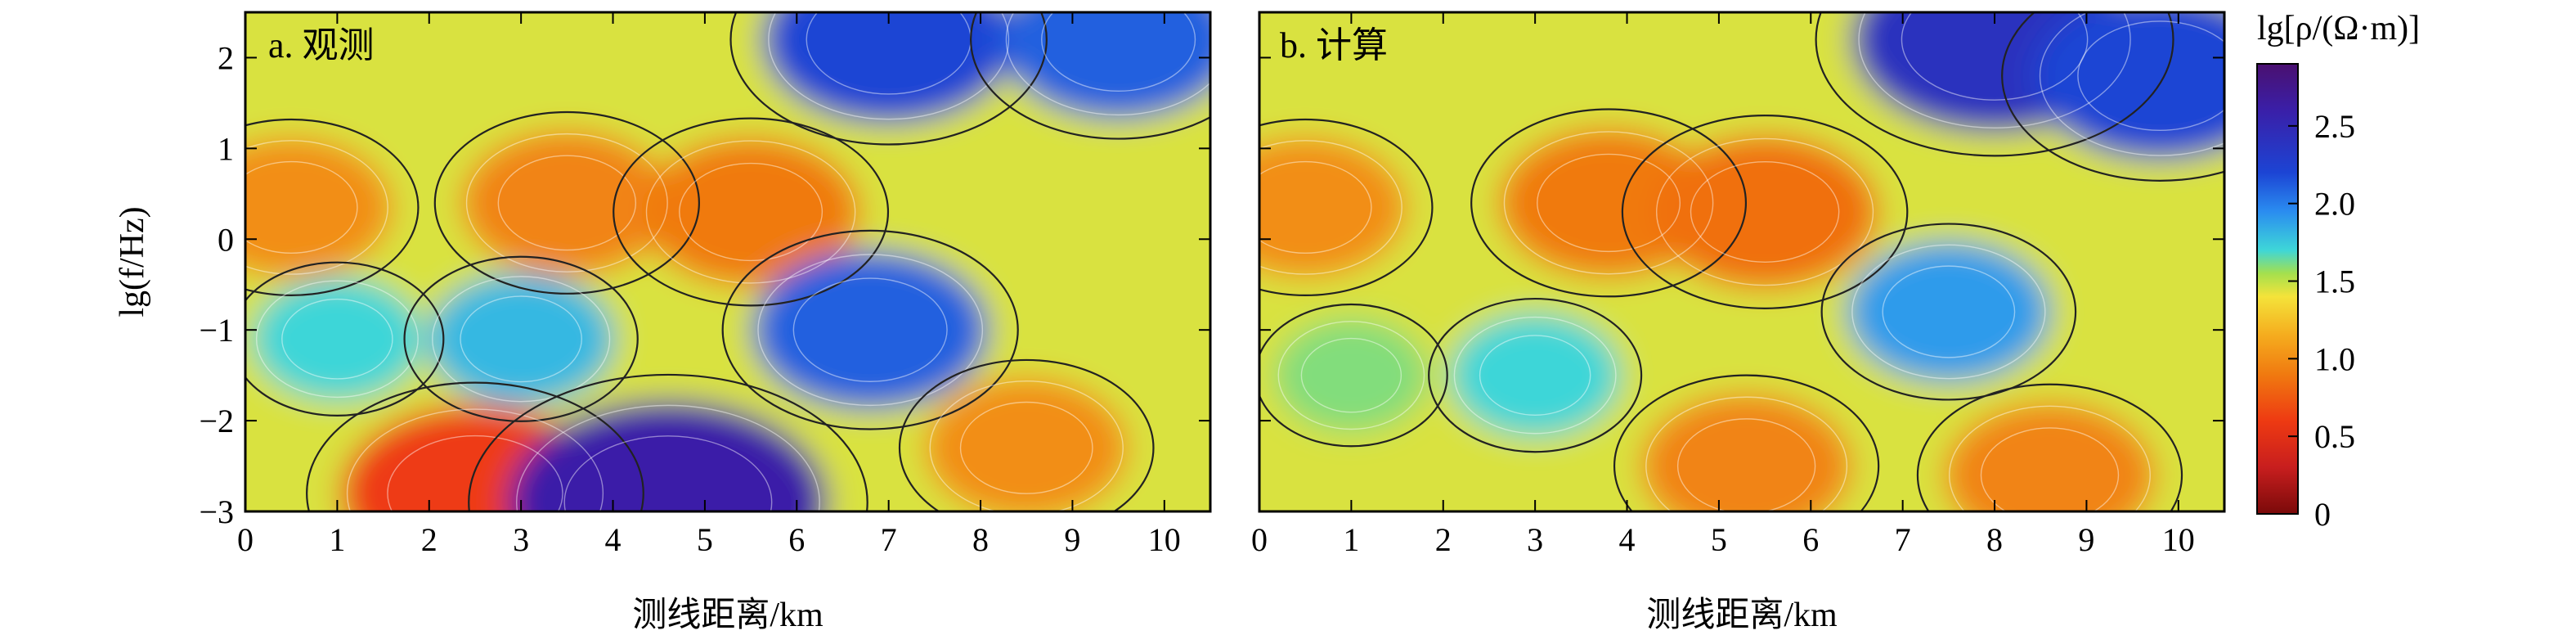  I want to click on y-tick-label: −3, so click(216, 511).